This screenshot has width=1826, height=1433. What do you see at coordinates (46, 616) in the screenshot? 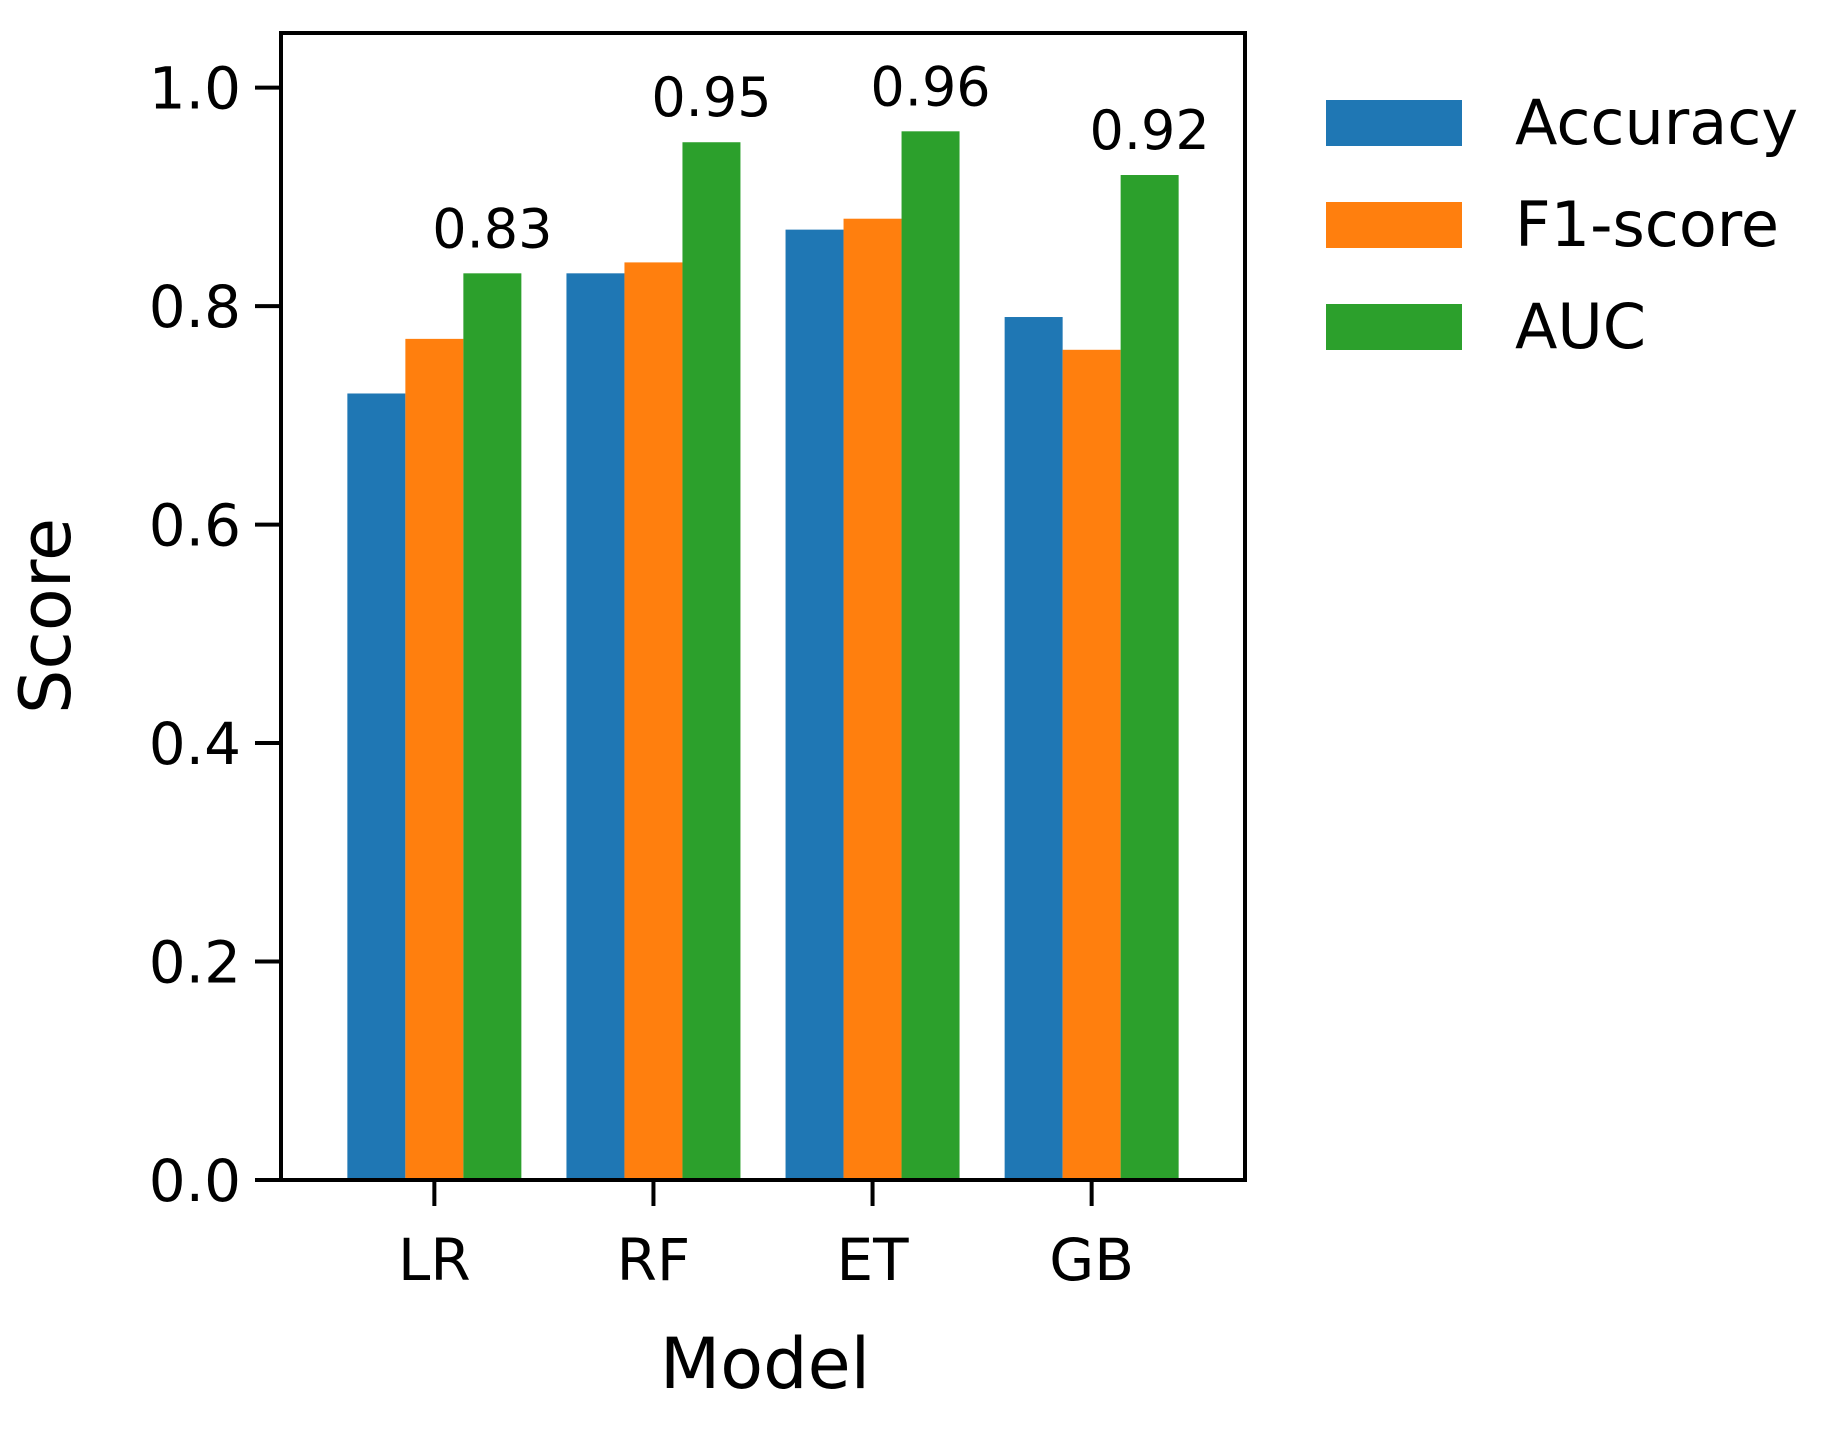
I see `y-axis-label: Score` at bounding box center [46, 616].